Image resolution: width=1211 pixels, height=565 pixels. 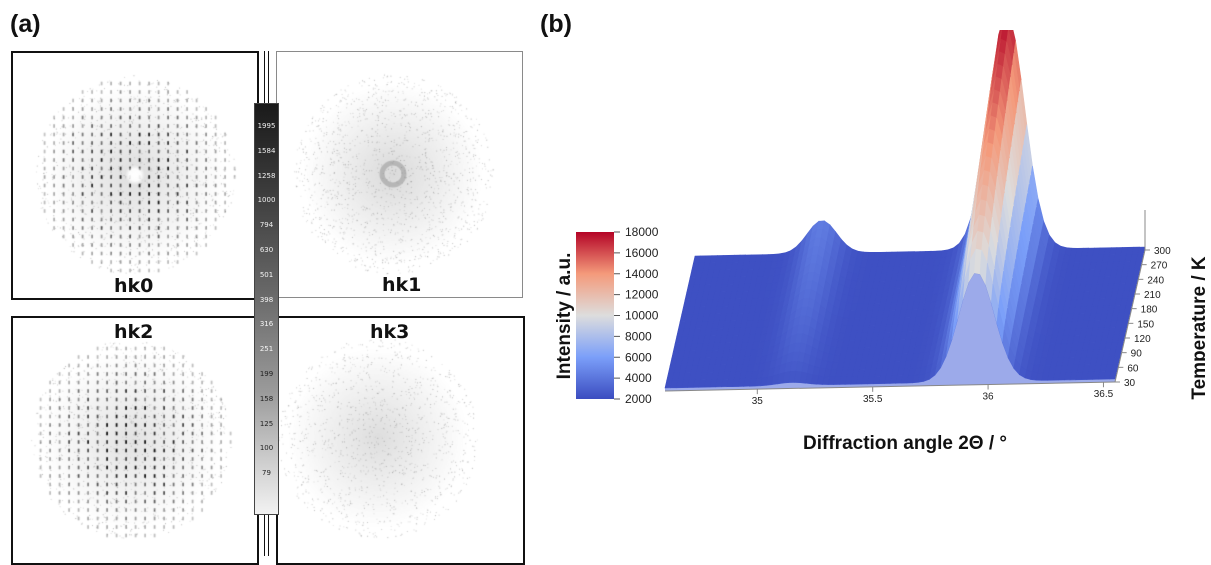 I want to click on y-tick-label: 240, so click(x=1155, y=280).